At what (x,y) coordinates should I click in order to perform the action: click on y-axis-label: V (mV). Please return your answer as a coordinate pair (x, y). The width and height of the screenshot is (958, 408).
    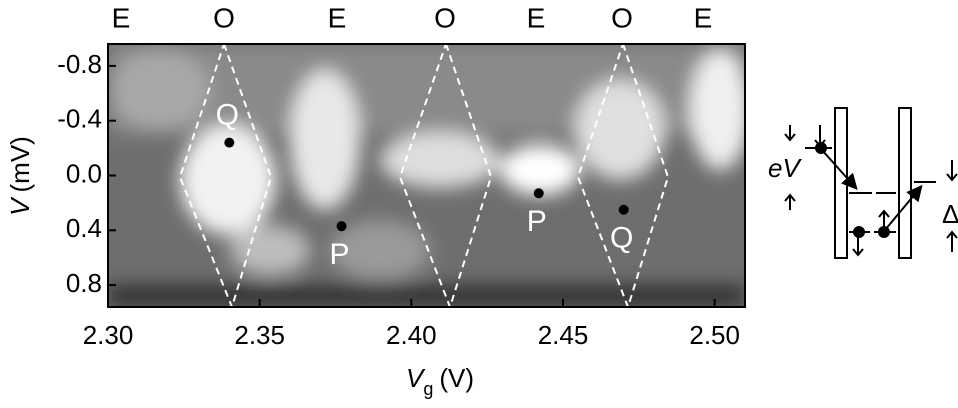
    Looking at the image, I should click on (20, 176).